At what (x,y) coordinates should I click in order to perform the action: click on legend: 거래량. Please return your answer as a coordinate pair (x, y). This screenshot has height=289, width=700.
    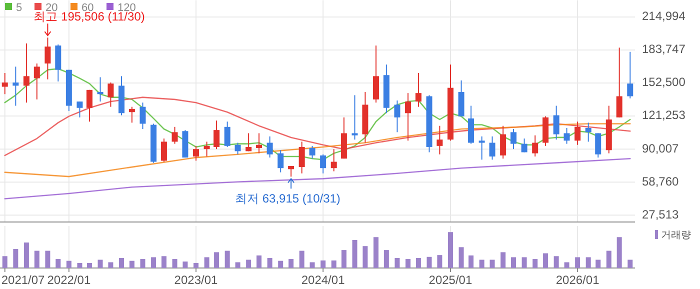
    Looking at the image, I should click on (673, 235).